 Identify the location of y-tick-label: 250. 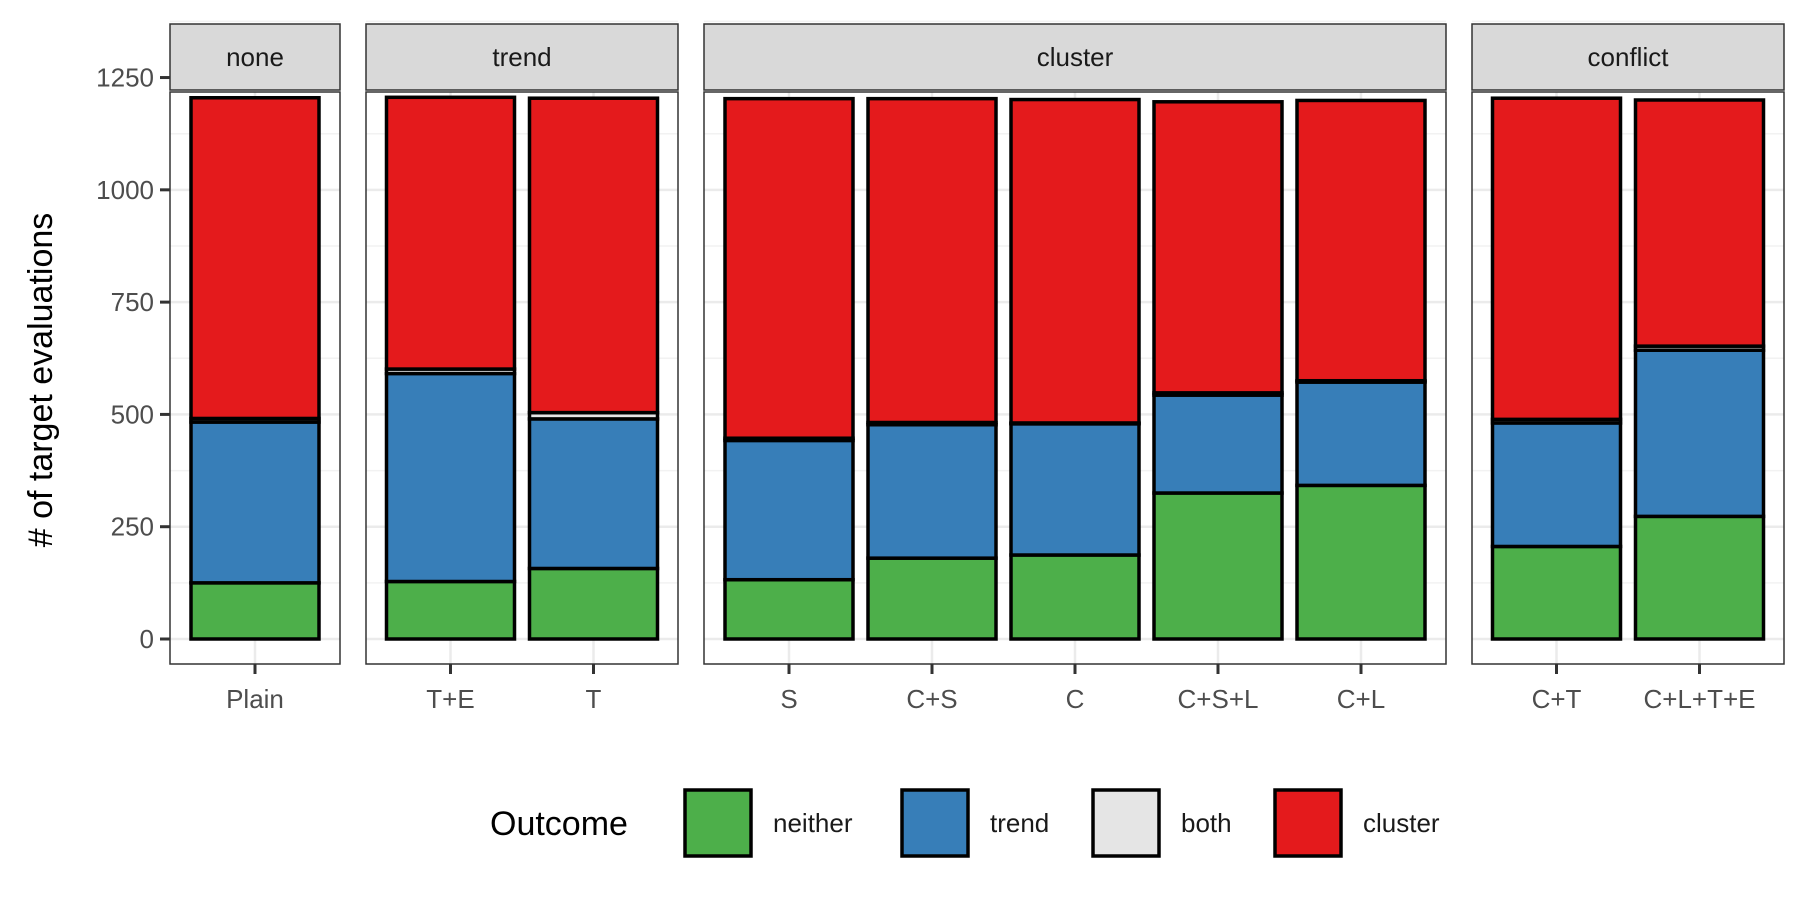
(132, 527).